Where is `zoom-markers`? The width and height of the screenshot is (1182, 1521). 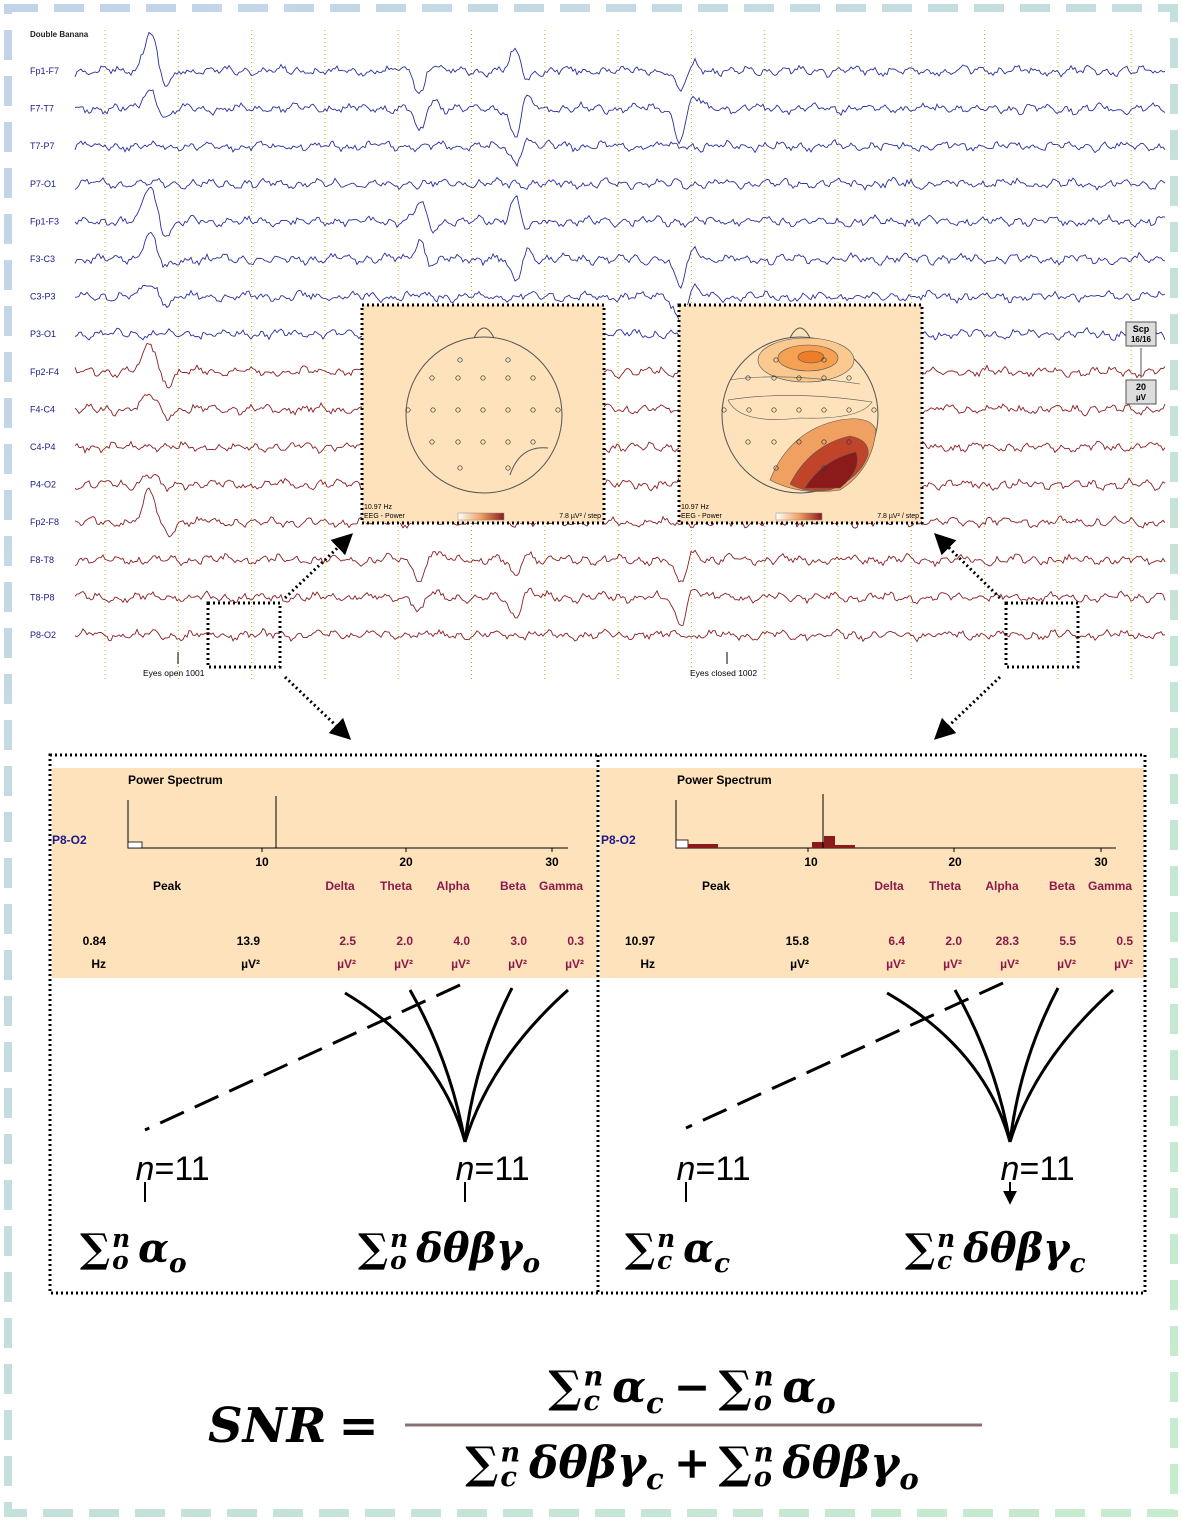
zoom-markers is located at coordinates (643, 636).